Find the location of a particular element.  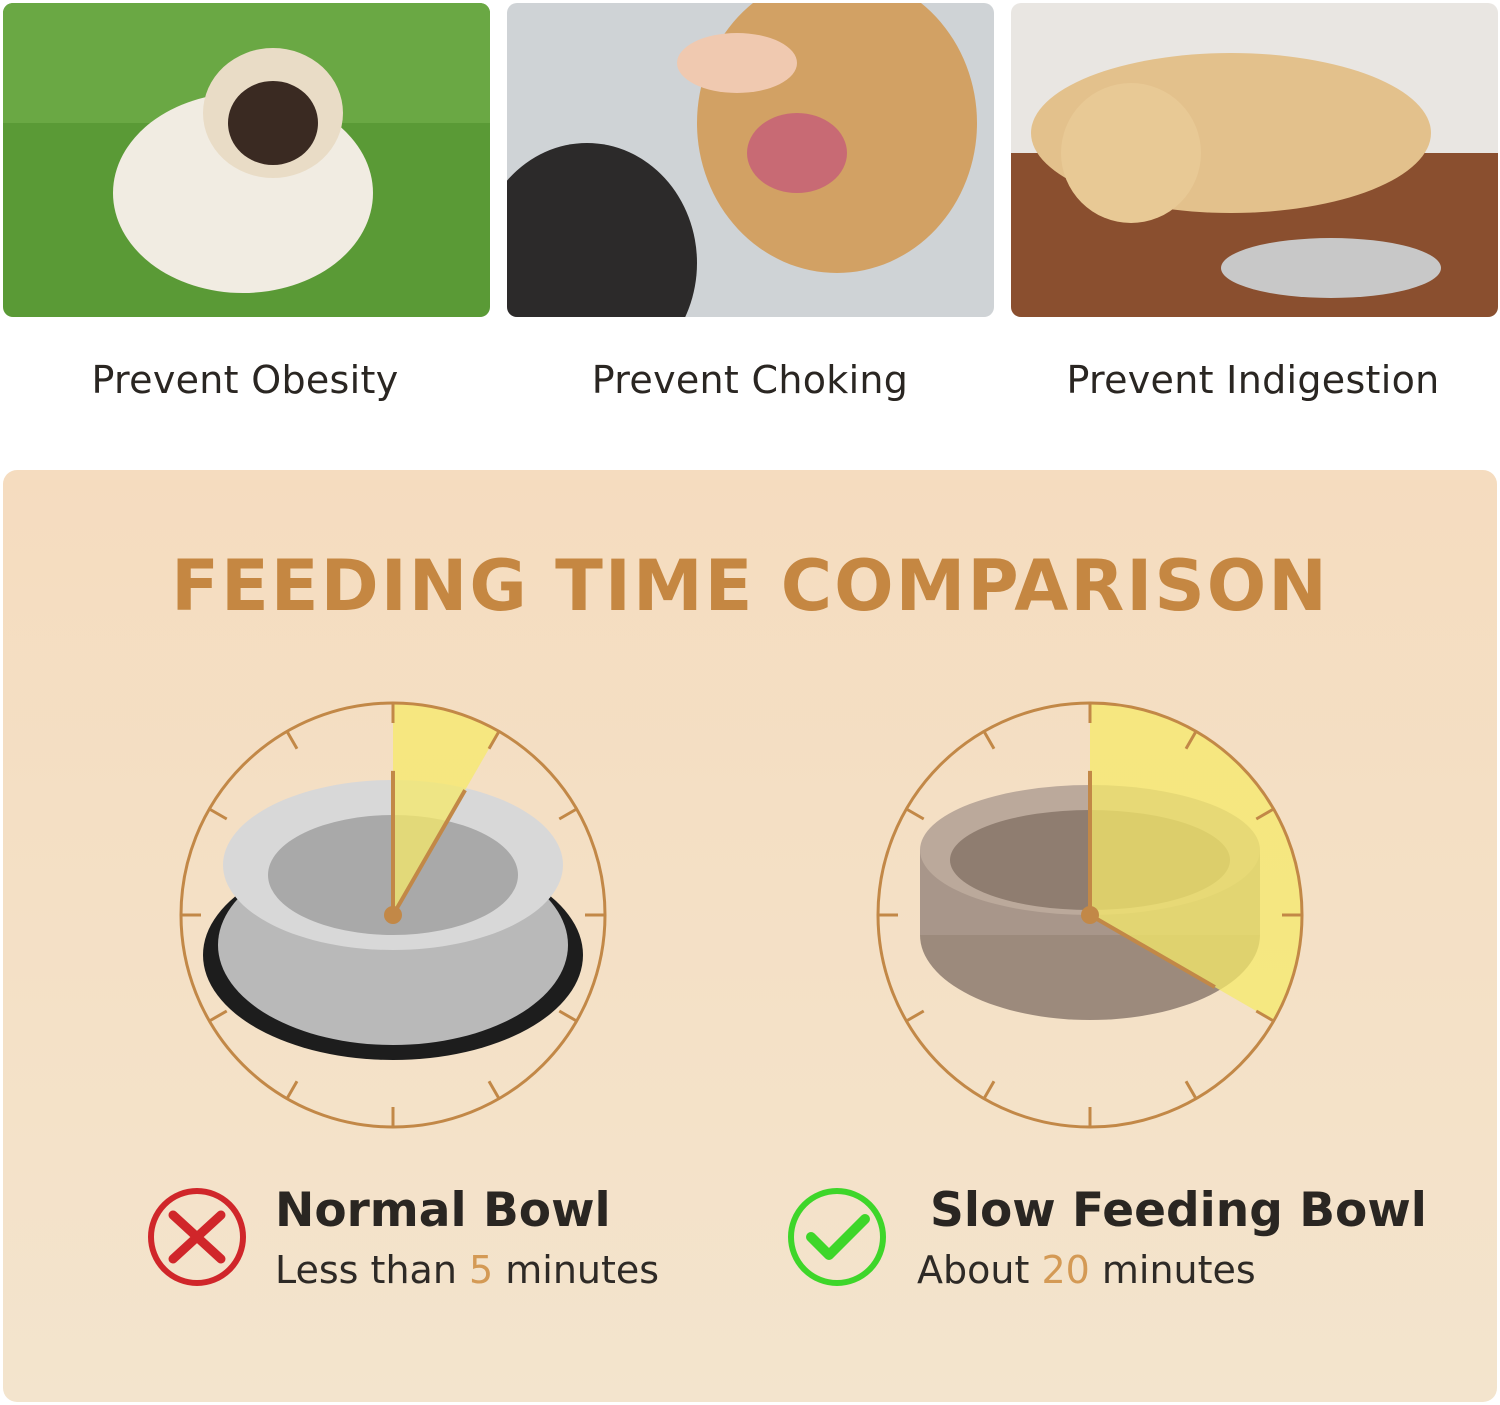

time-value: 20 is located at coordinates (1065, 1270).